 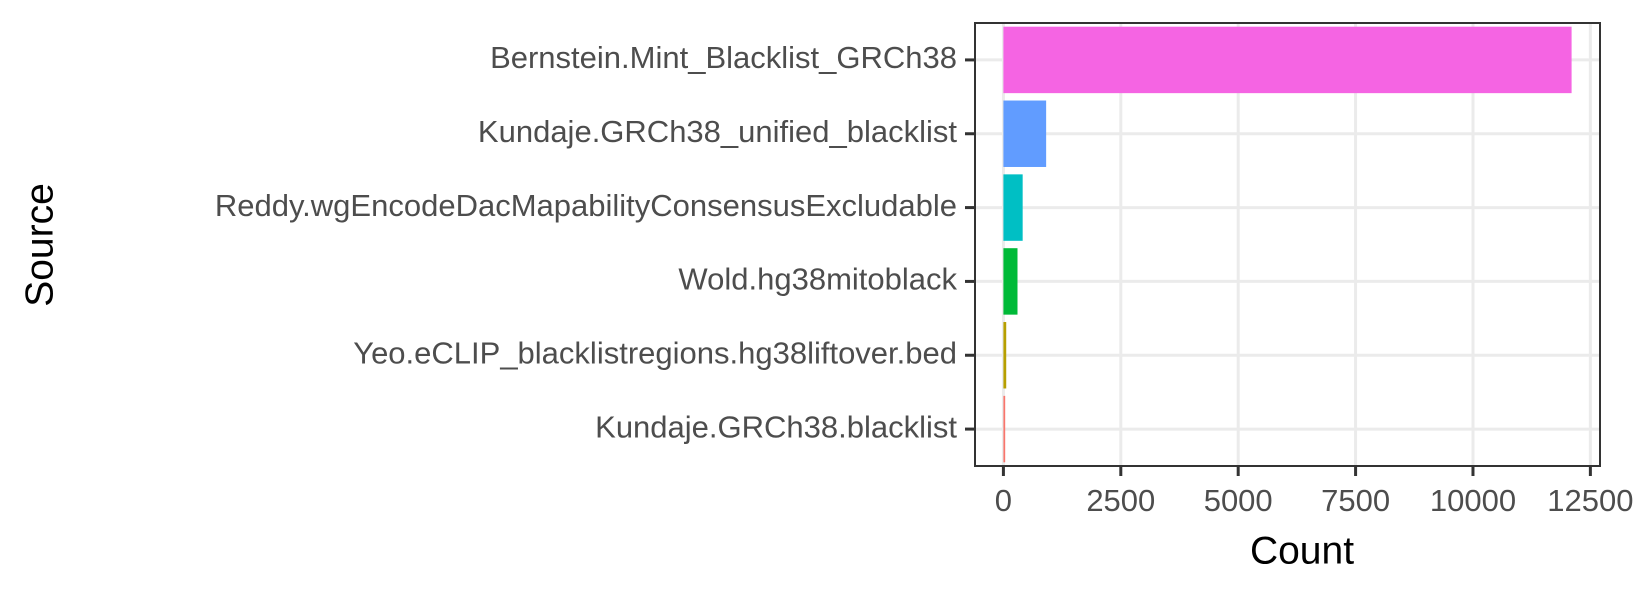 I want to click on y-axis-title: Source, so click(x=39, y=245).